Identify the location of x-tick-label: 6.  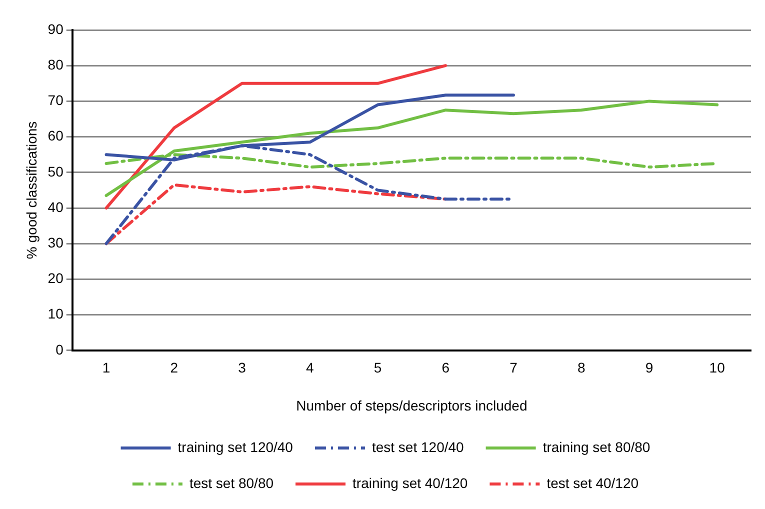
(446, 368).